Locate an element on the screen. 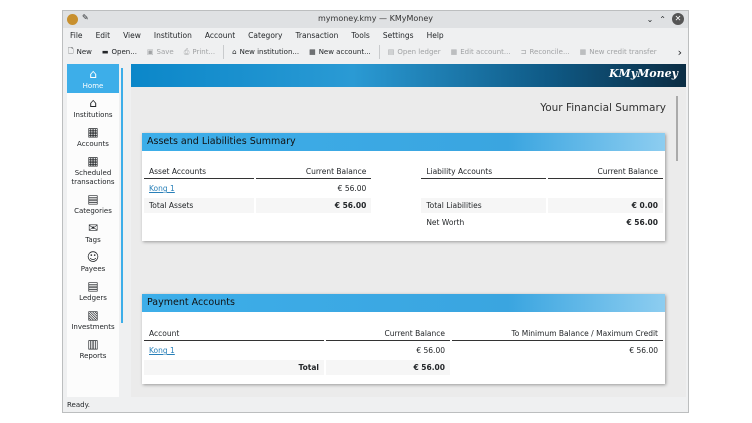 Image resolution: width=752 pixels, height=423 pixels. sidebar-item-categories: ▤ Categories is located at coordinates (93, 203).